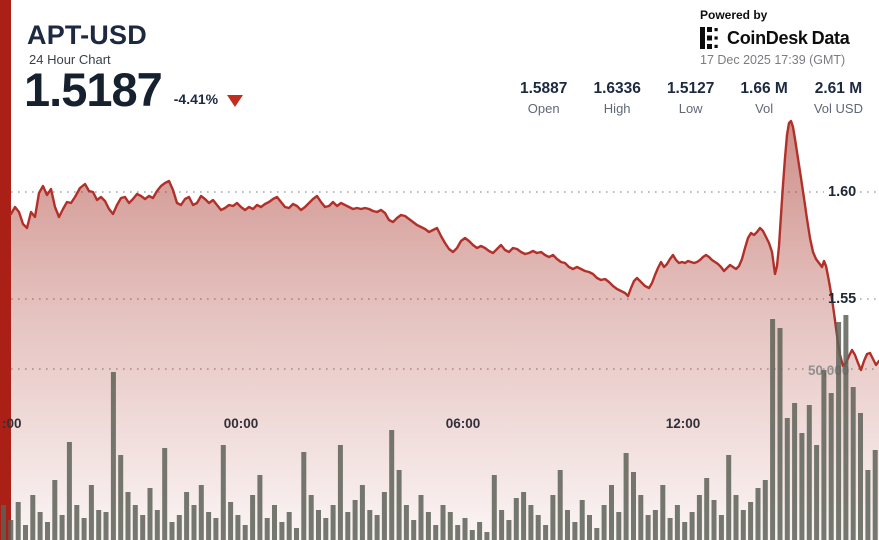  What do you see at coordinates (543, 108) in the screenshot?
I see `stat-open-label: Open` at bounding box center [543, 108].